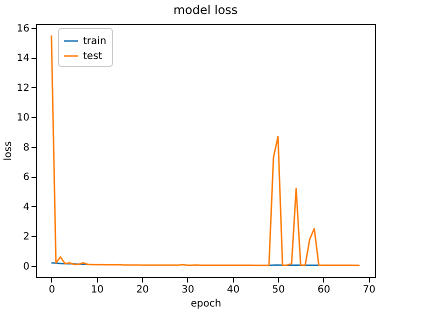 Image resolution: width=423 pixels, height=322 pixels. What do you see at coordinates (23, 58) in the screenshot?
I see `y-tick-label: 14` at bounding box center [23, 58].